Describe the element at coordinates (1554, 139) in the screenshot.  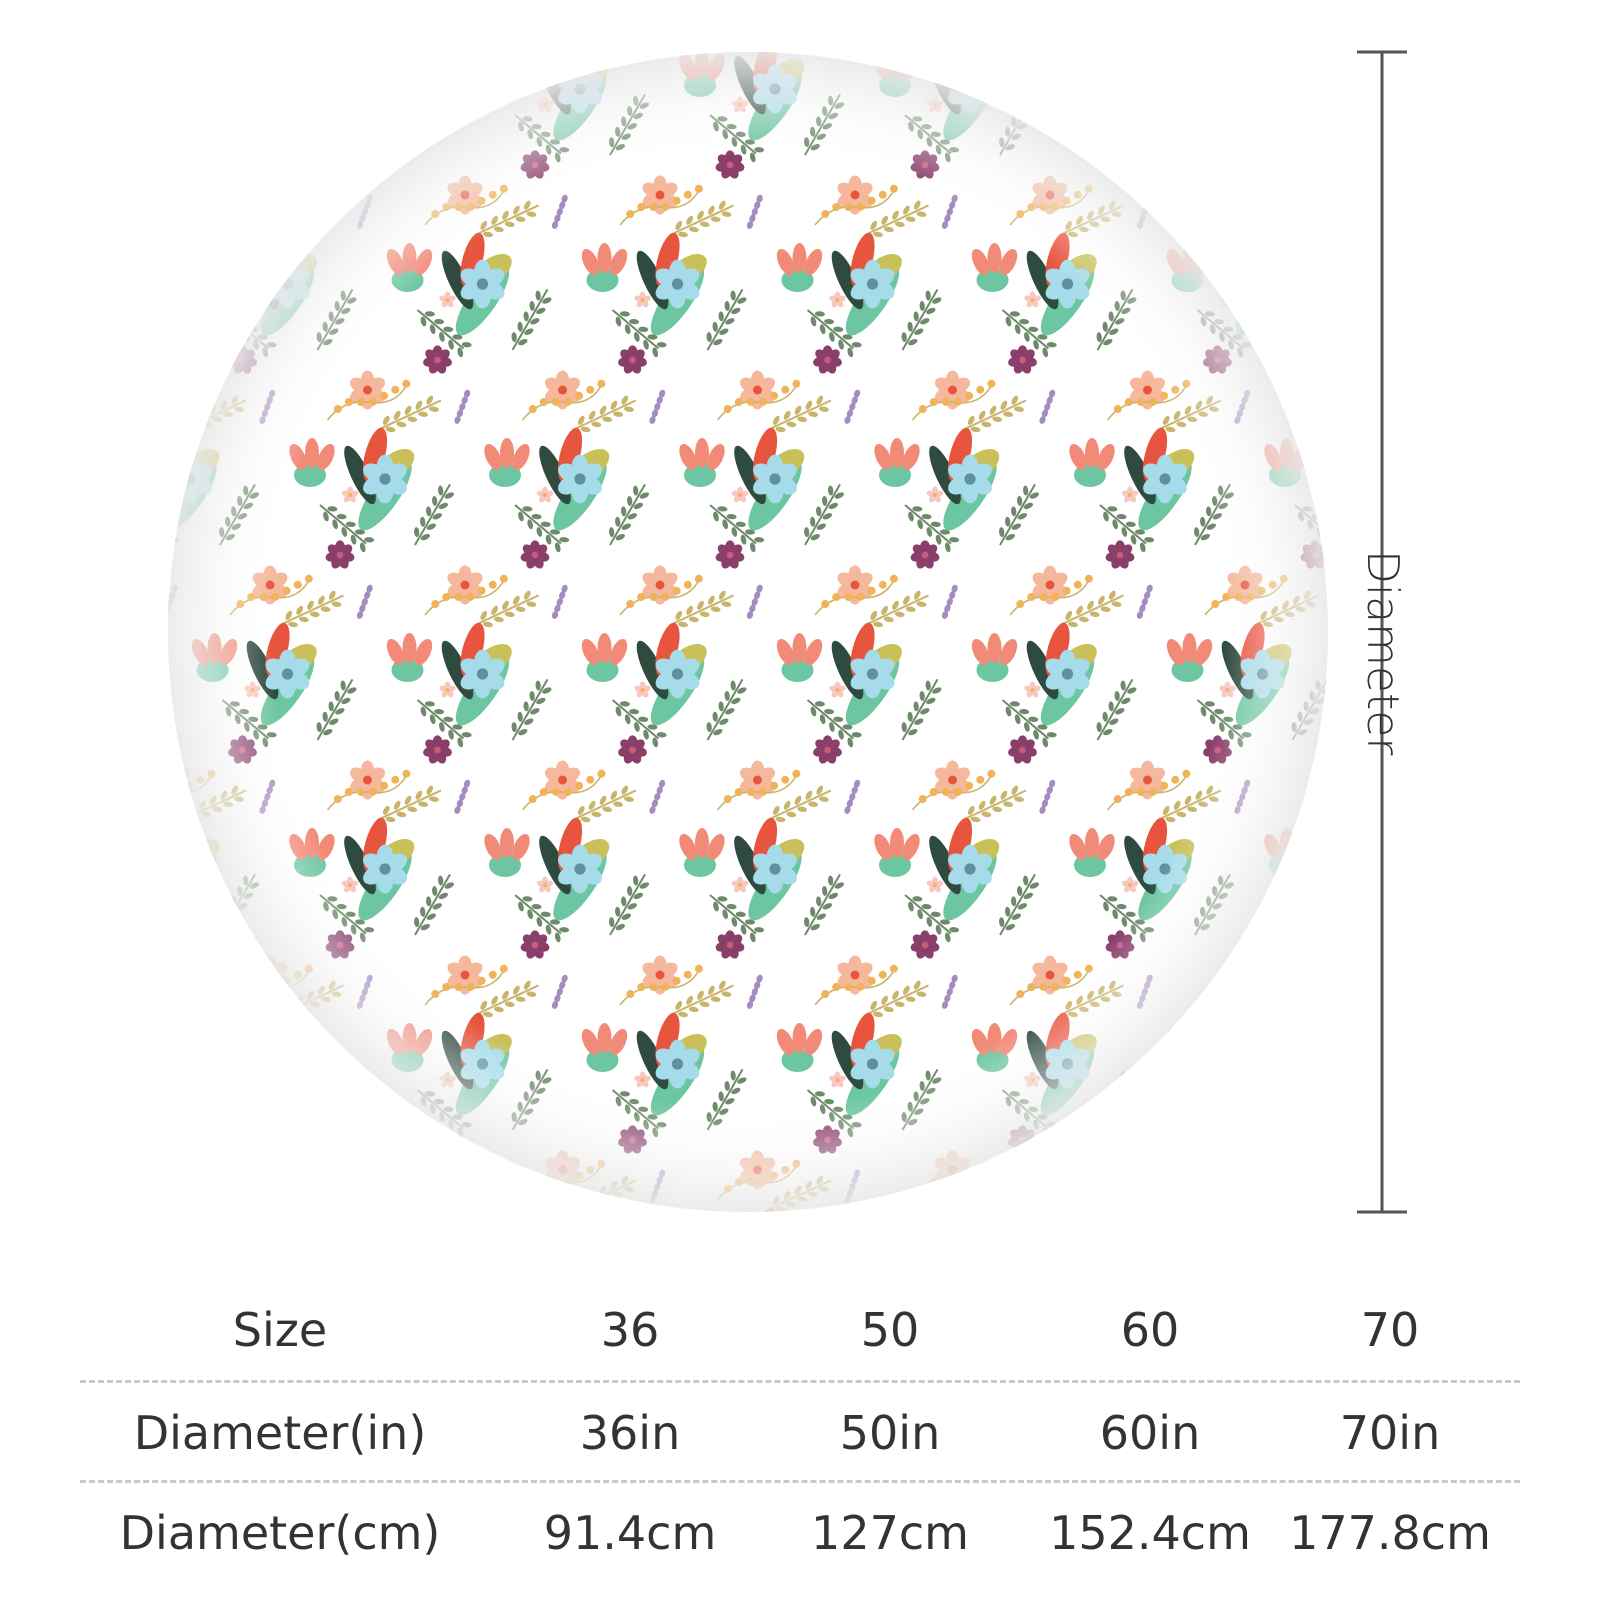
I see `floral-motif` at that location.